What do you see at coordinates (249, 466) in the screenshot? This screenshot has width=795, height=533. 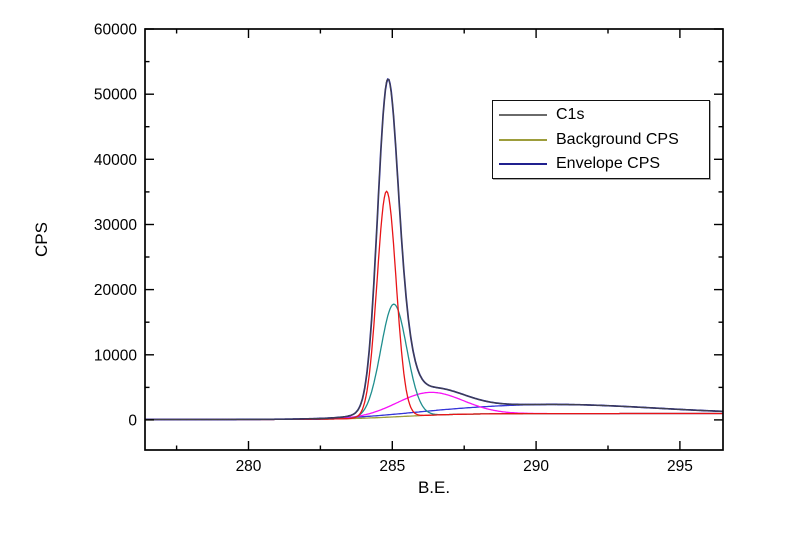 I see `x-tick-label: 280` at bounding box center [249, 466].